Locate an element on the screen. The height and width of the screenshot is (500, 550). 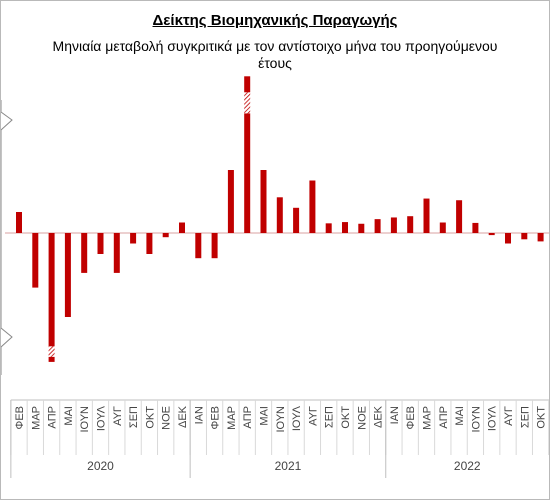
chart-title: Δείκτης Βιομηχανικής Παραγωγής is located at coordinates (275, 20).